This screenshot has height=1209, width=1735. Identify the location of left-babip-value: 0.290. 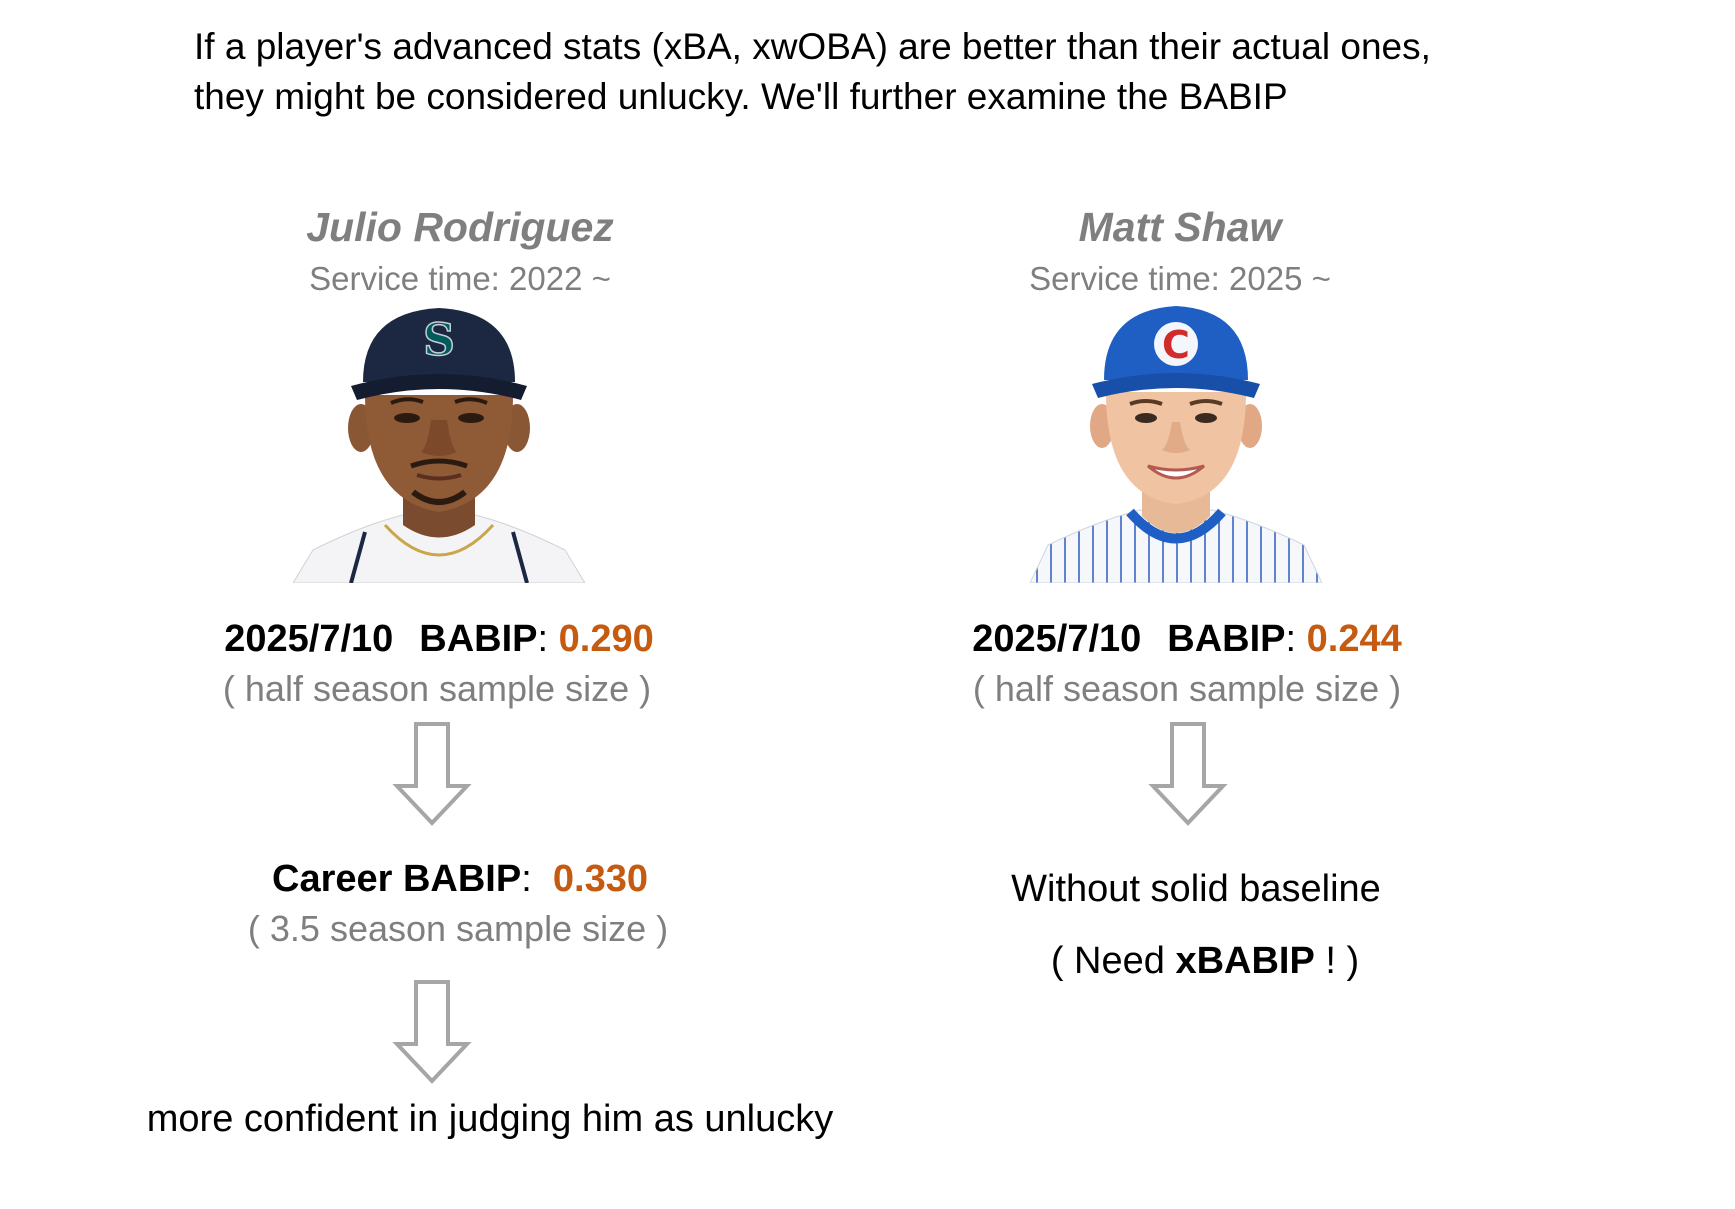
(606, 639).